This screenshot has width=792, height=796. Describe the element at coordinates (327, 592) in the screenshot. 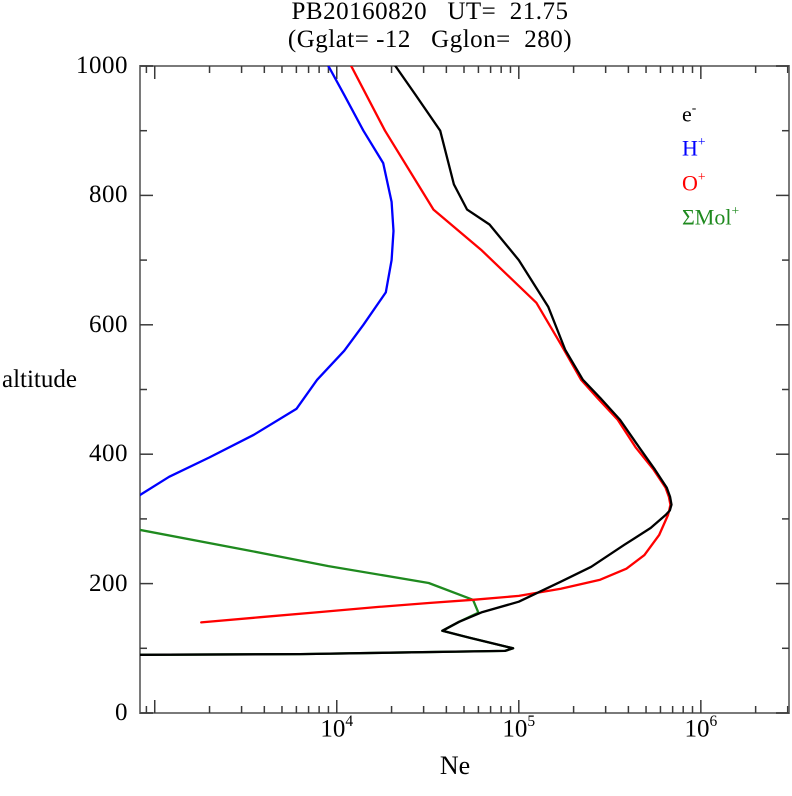

I see `series-line-sum-mol-plus` at that location.